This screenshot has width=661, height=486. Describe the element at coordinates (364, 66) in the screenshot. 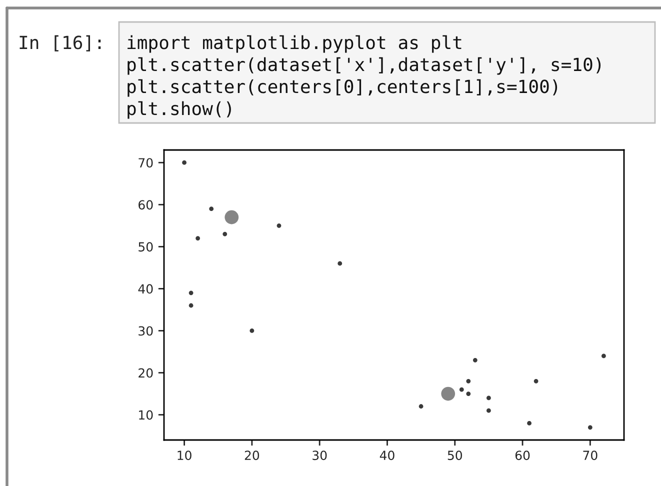

I see `text: plt.scatter(dataset['x'],dataset['y'], s=10)` at that location.